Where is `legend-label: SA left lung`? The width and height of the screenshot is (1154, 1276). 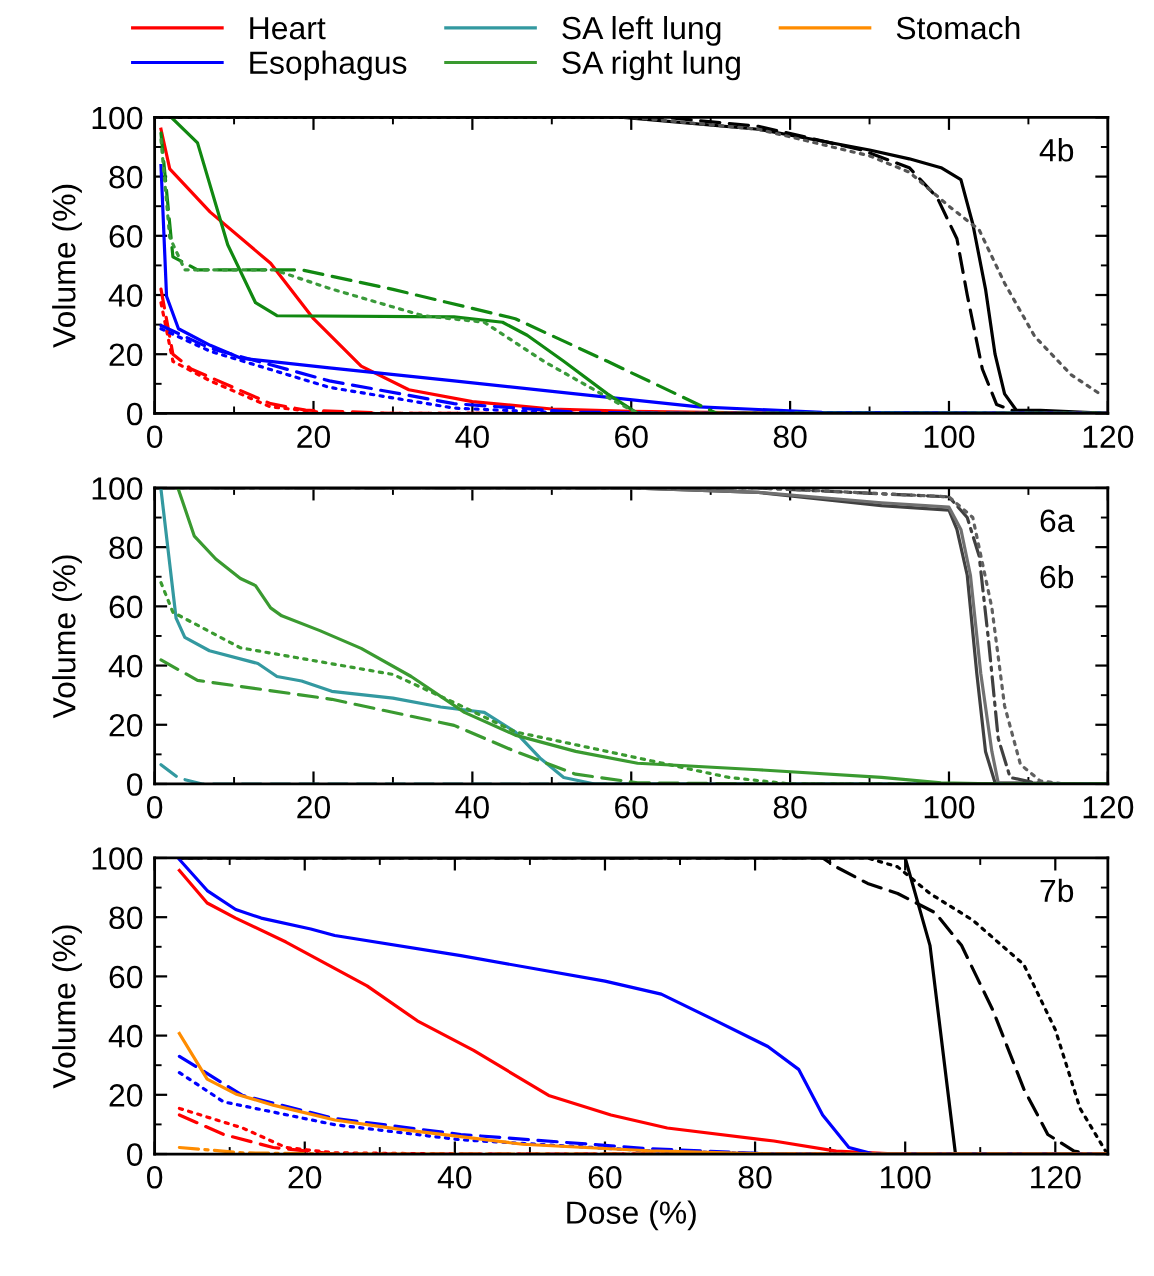 legend-label: SA left lung is located at coordinates (641, 30).